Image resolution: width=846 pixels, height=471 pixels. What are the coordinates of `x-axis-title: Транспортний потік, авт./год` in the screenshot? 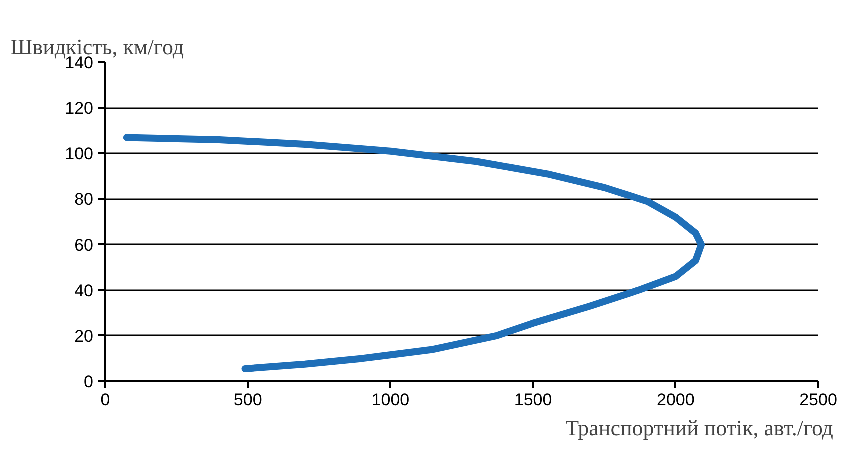 It's located at (700, 428).